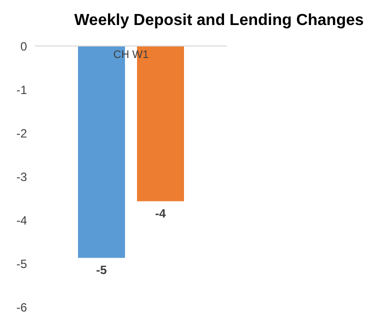 The height and width of the screenshot is (322, 388). Describe the element at coordinates (22, 307) in the screenshot. I see `y-tick-label: -6` at that location.